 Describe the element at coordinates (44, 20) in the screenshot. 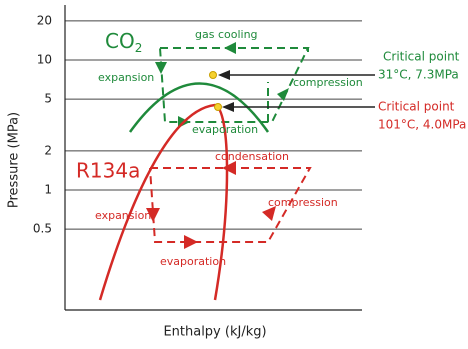

I see `y-tick-label: 20` at that location.